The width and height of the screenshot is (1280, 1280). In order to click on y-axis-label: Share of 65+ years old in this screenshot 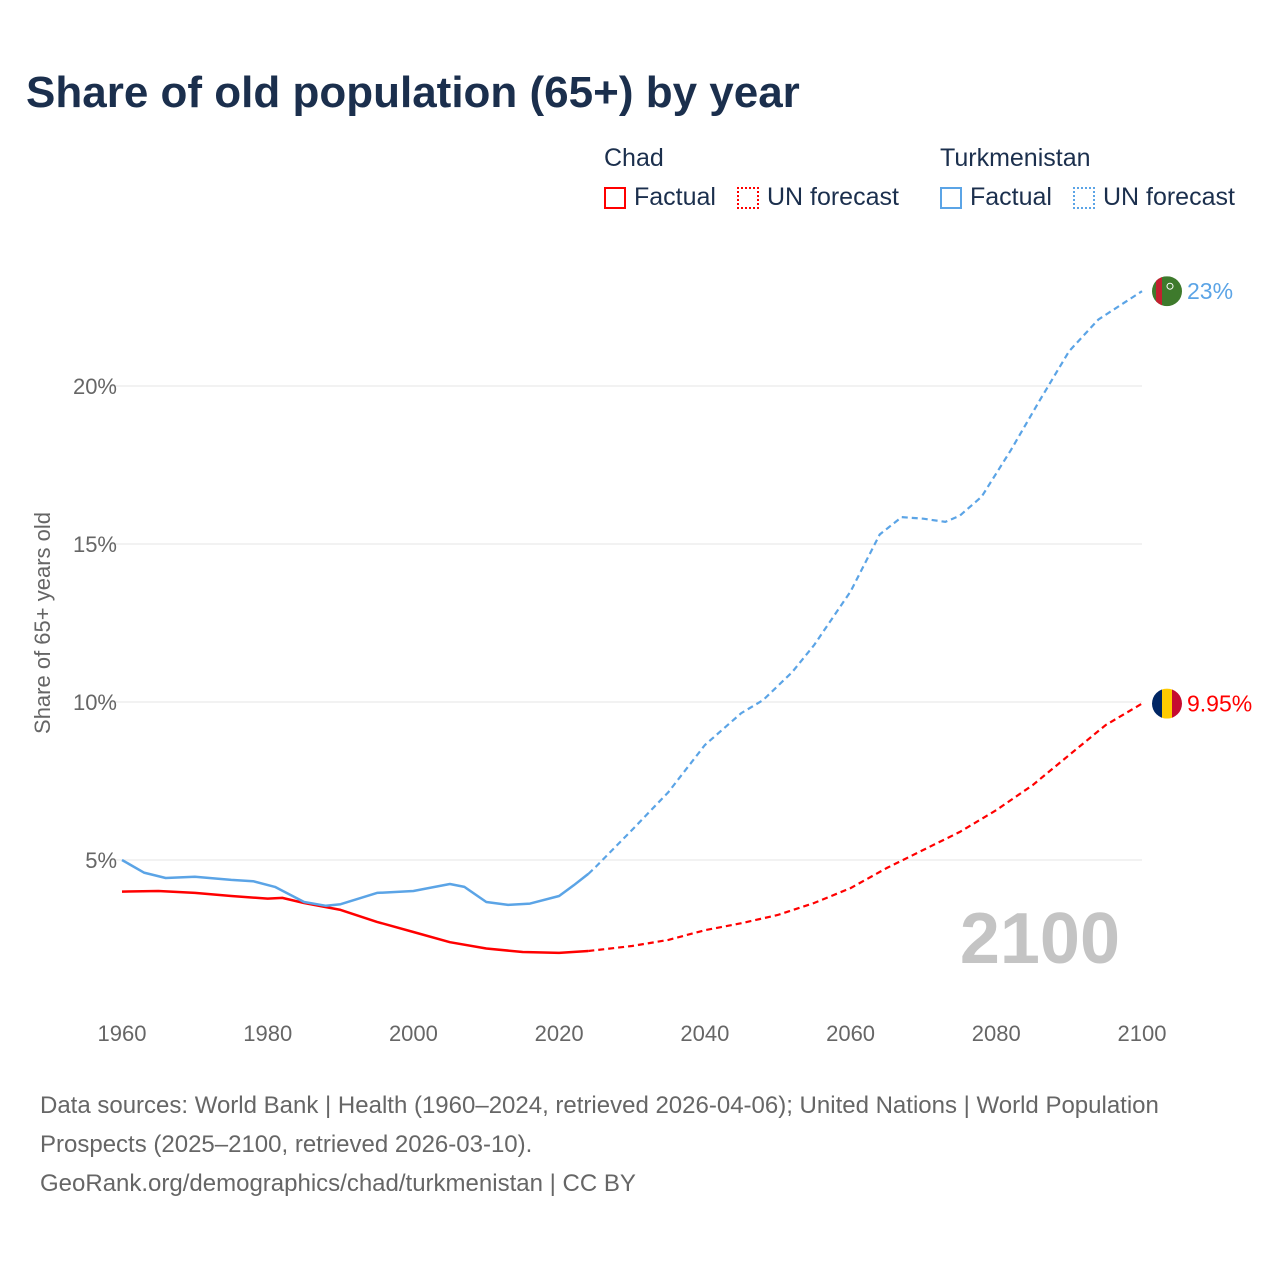, I will do `click(42, 623)`.